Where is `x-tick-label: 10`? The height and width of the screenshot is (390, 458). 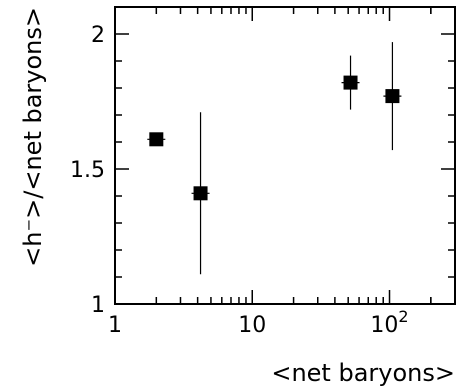 x-tick-label: 10 is located at coordinates (252, 325).